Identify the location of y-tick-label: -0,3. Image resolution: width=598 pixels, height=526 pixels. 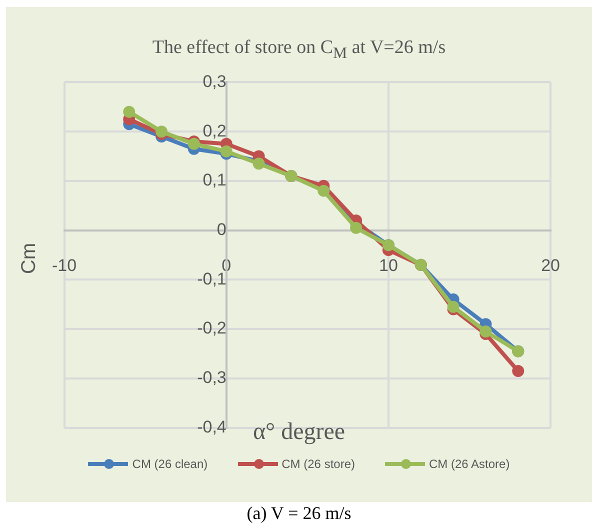
(211, 378).